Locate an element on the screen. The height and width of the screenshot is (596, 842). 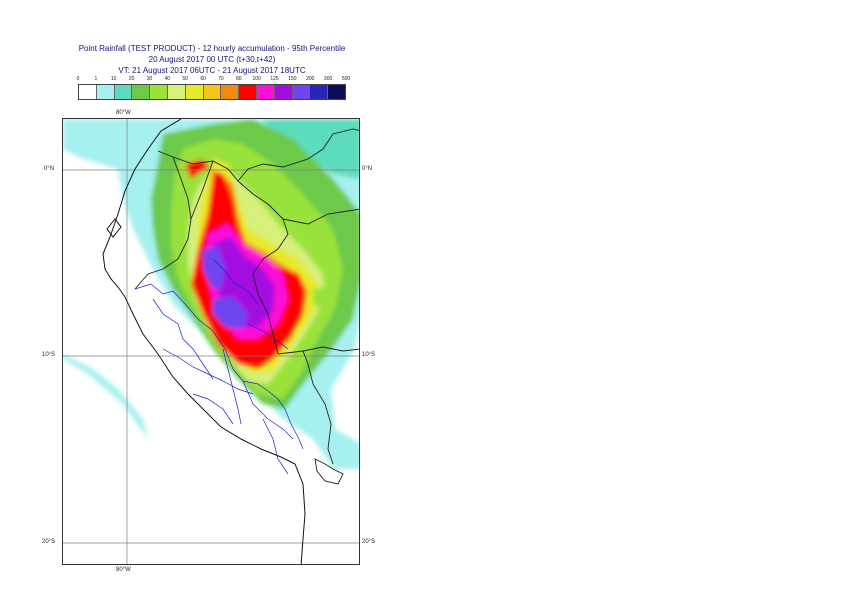
legend-tick: 30 is located at coordinates (149, 79).